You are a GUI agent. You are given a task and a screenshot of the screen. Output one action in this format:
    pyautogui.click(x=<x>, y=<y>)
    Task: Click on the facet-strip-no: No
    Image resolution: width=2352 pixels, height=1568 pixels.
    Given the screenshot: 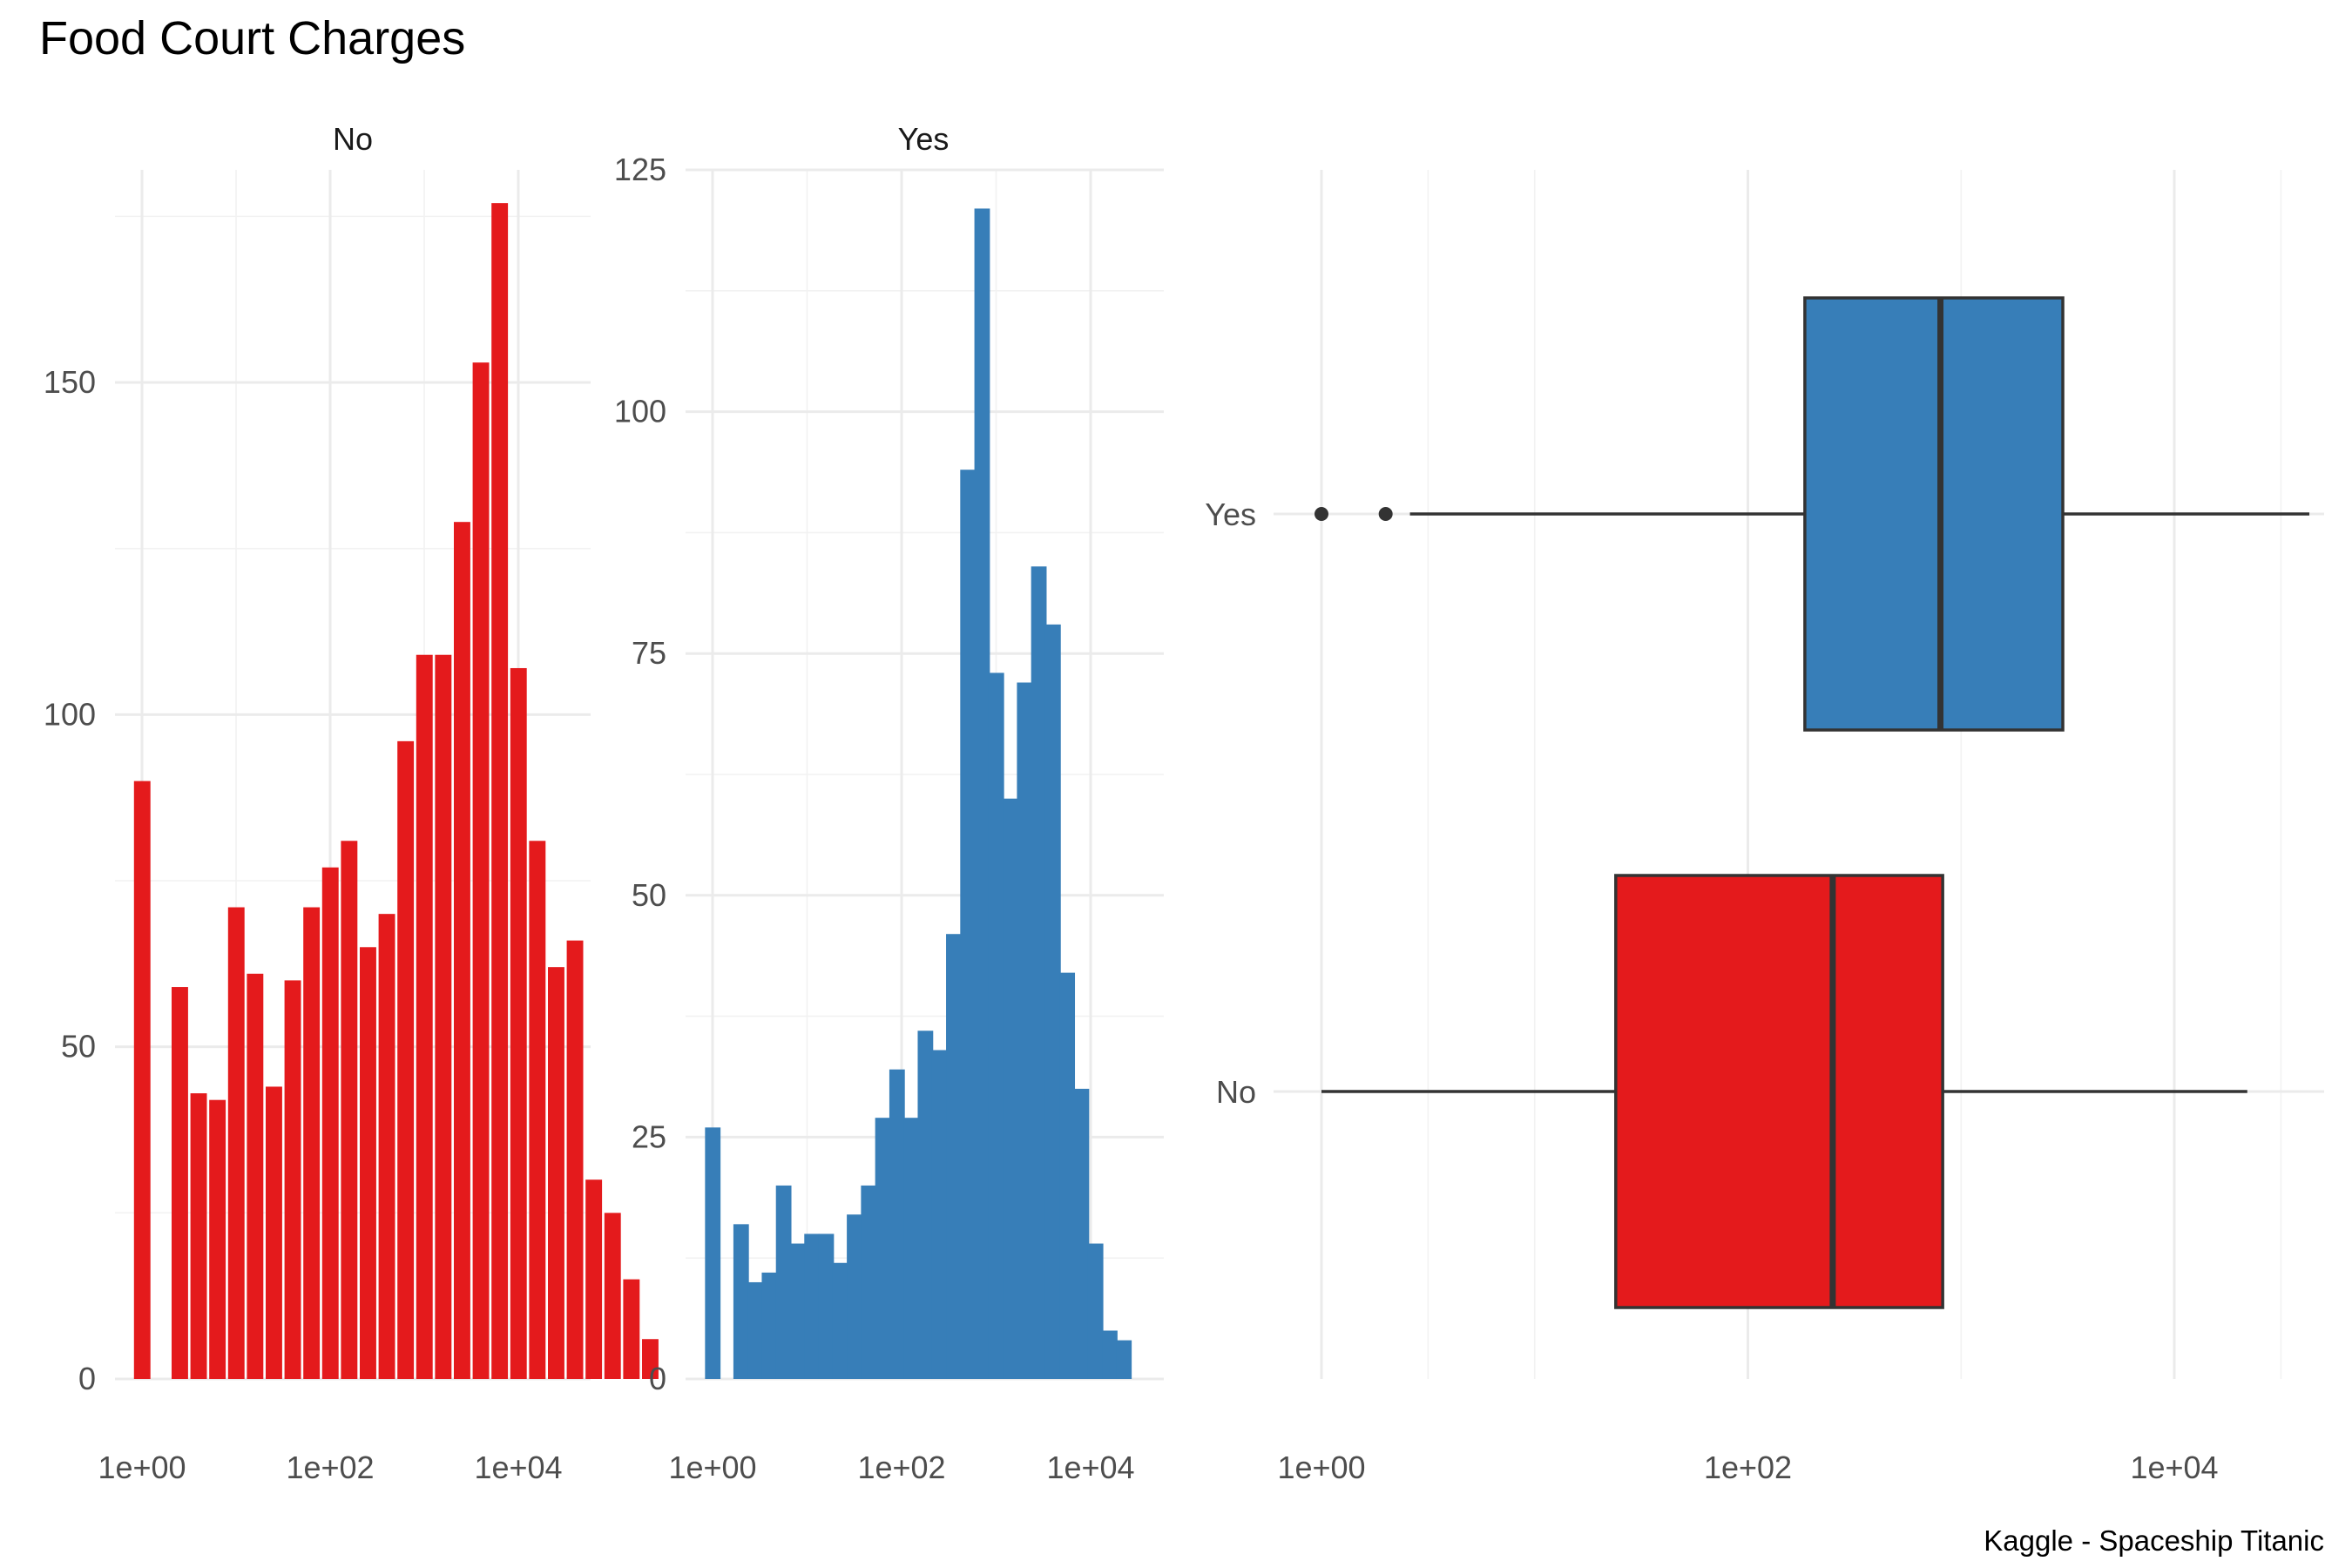 What is the action you would take?
    pyautogui.click(x=353, y=139)
    